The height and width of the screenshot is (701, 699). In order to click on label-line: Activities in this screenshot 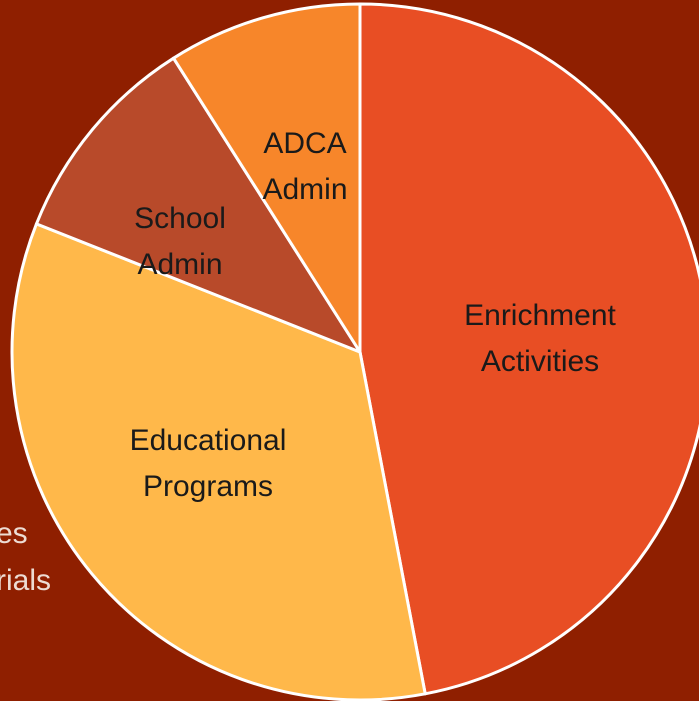, I will do `click(540, 361)`.